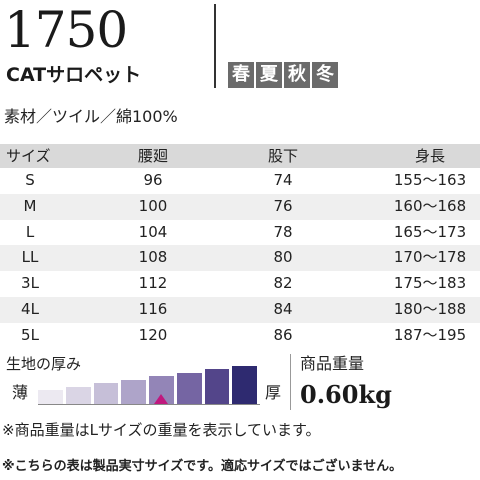 This screenshot has height=480, width=480. Describe the element at coordinates (269, 75) in the screenshot. I see `season-badge-summer: 夏` at that location.